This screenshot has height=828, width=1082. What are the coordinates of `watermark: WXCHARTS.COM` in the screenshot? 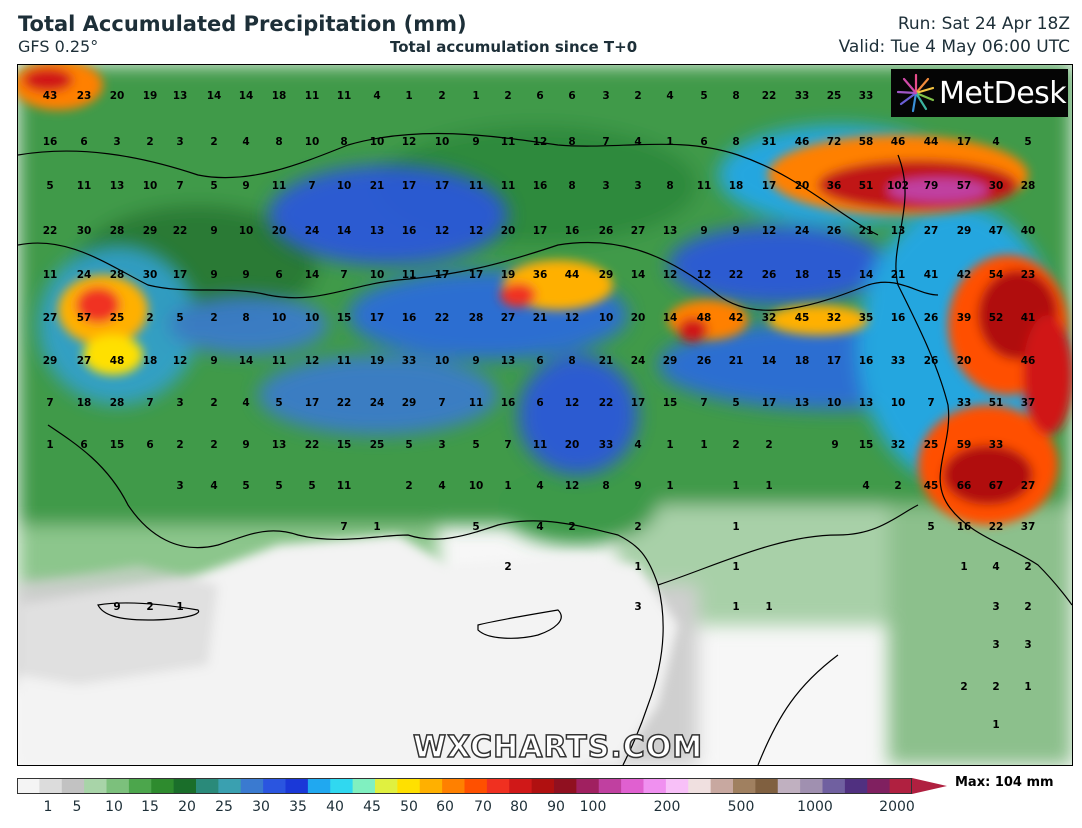 It's located at (558, 747).